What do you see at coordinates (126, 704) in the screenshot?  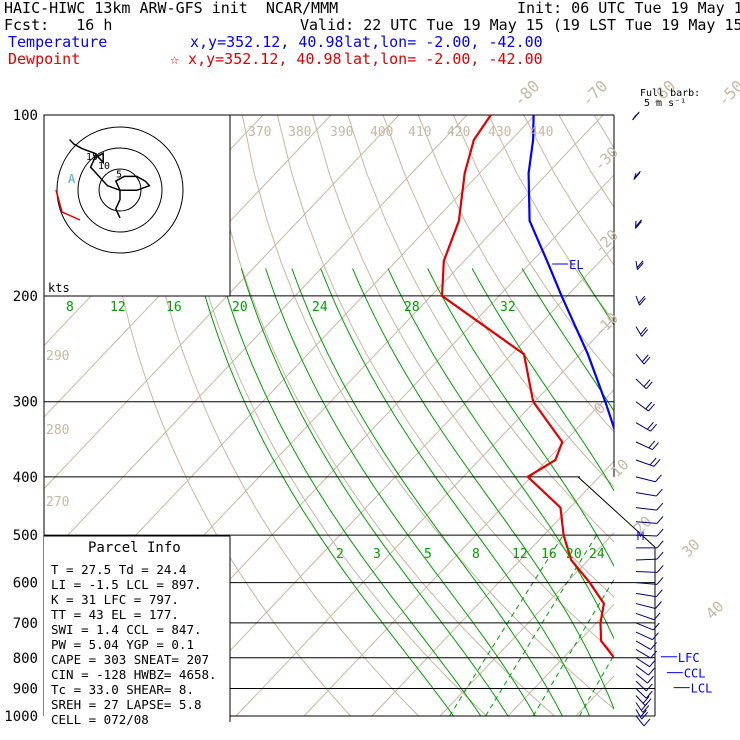 I see `parcel-info-row: SREH = 27 LAPSE= 5.8` at bounding box center [126, 704].